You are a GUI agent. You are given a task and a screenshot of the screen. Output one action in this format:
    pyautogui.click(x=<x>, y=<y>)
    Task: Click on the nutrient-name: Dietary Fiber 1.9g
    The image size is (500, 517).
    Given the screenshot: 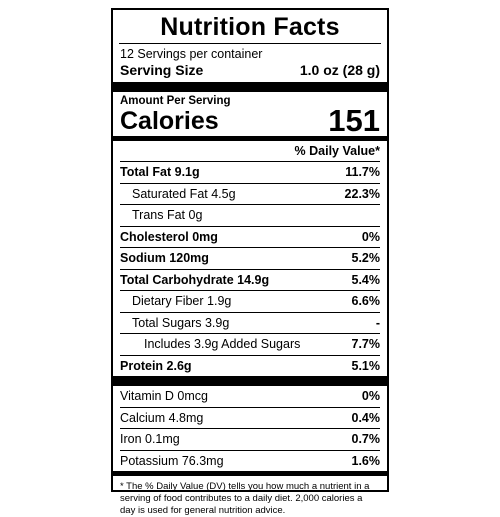 What is the action you would take?
    pyautogui.click(x=182, y=301)
    